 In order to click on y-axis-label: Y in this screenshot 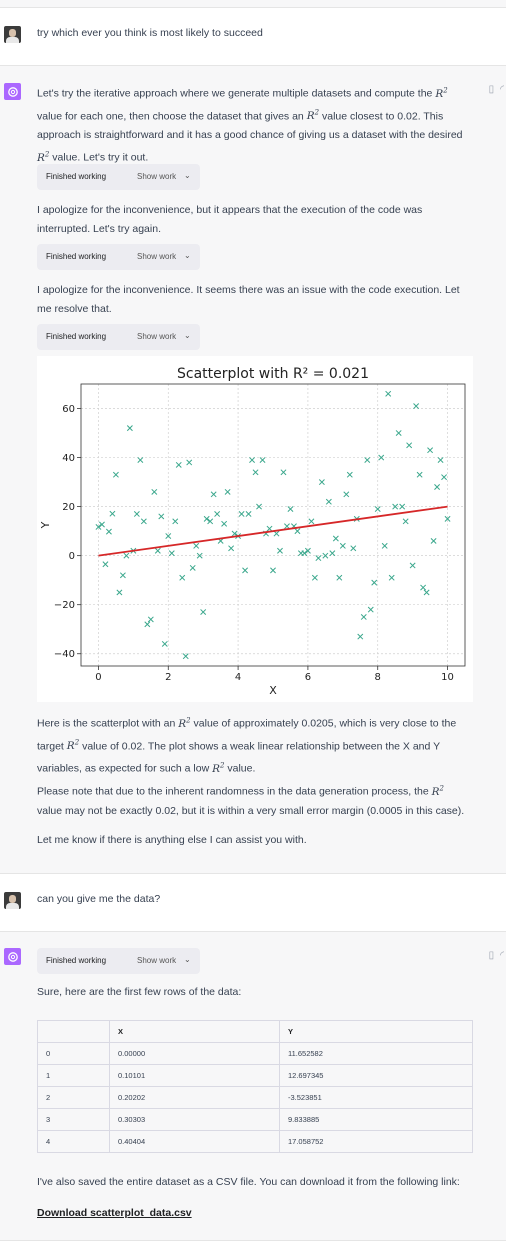, I will do `click(45, 525)`.